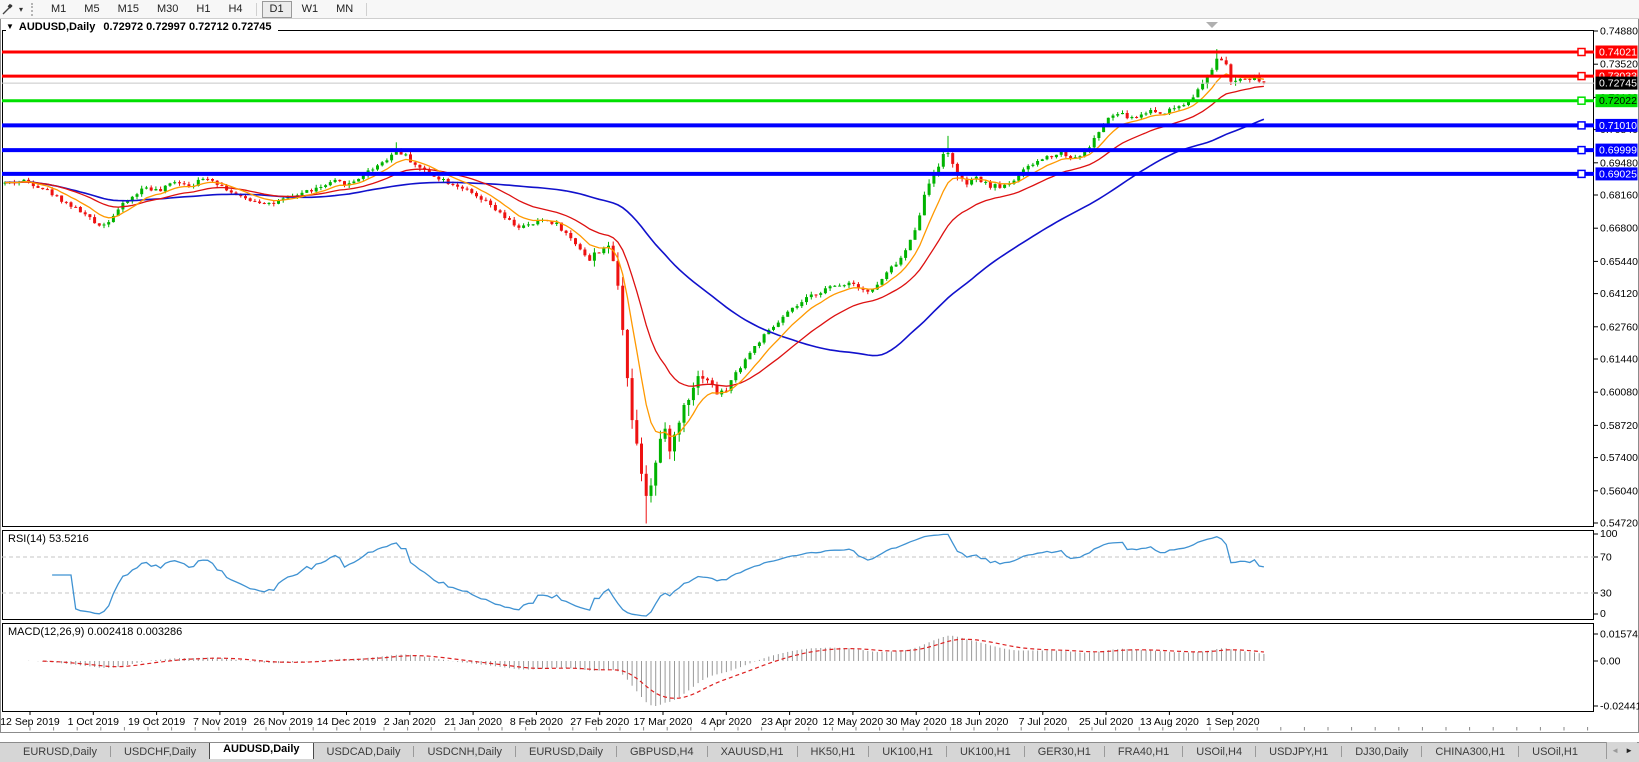 This screenshot has height=762, width=1639. I want to click on crosshair-tool-icon, so click(9, 9).